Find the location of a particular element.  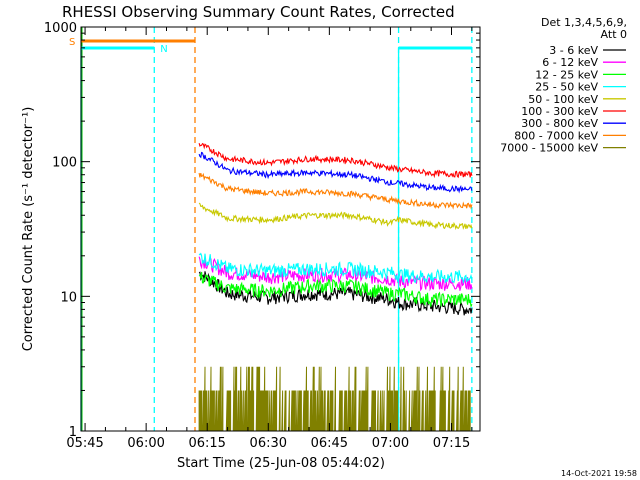

x-tick-label: 07:15 is located at coordinates (451, 443).